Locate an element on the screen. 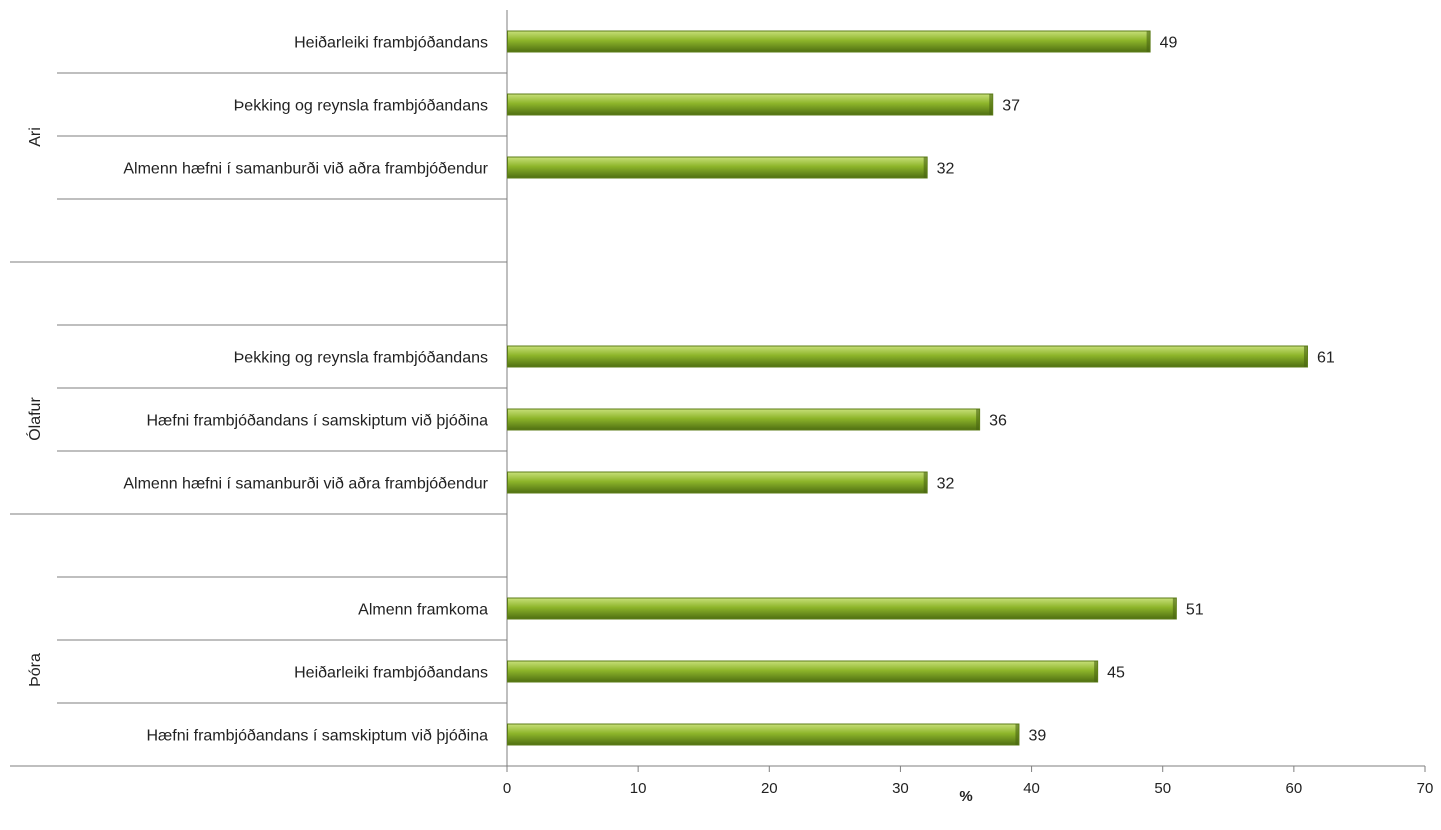  x-tick-label: 0 is located at coordinates (507, 788).